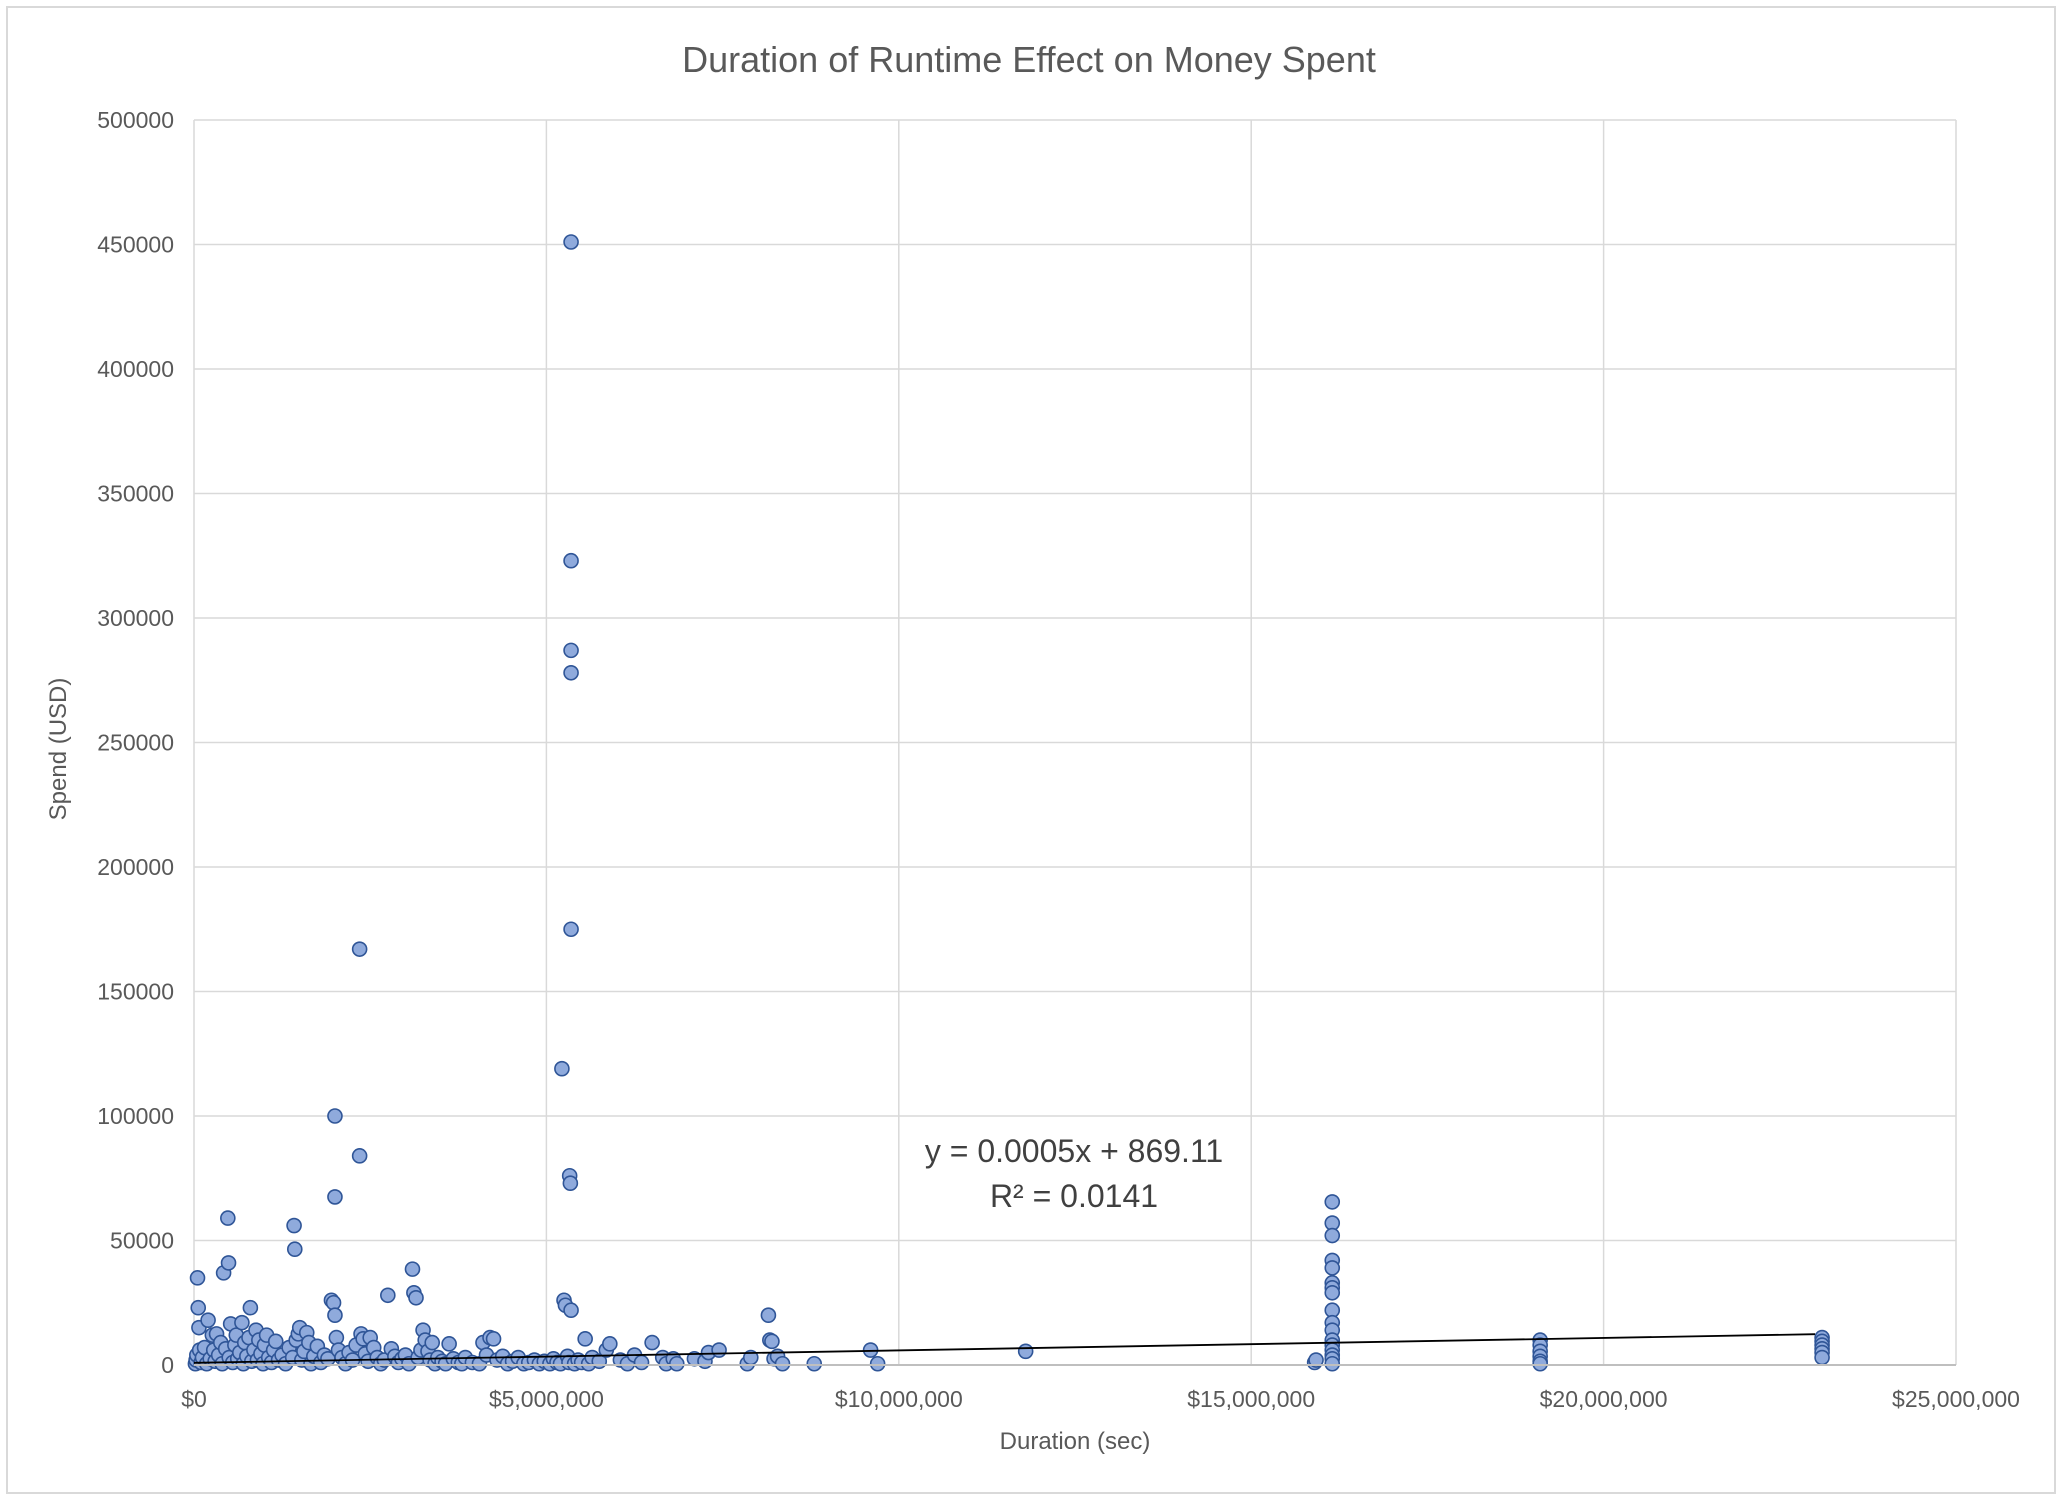 Image resolution: width=2064 pixels, height=1502 pixels. I want to click on y-axis-title: Spend (USD), so click(58, 749).